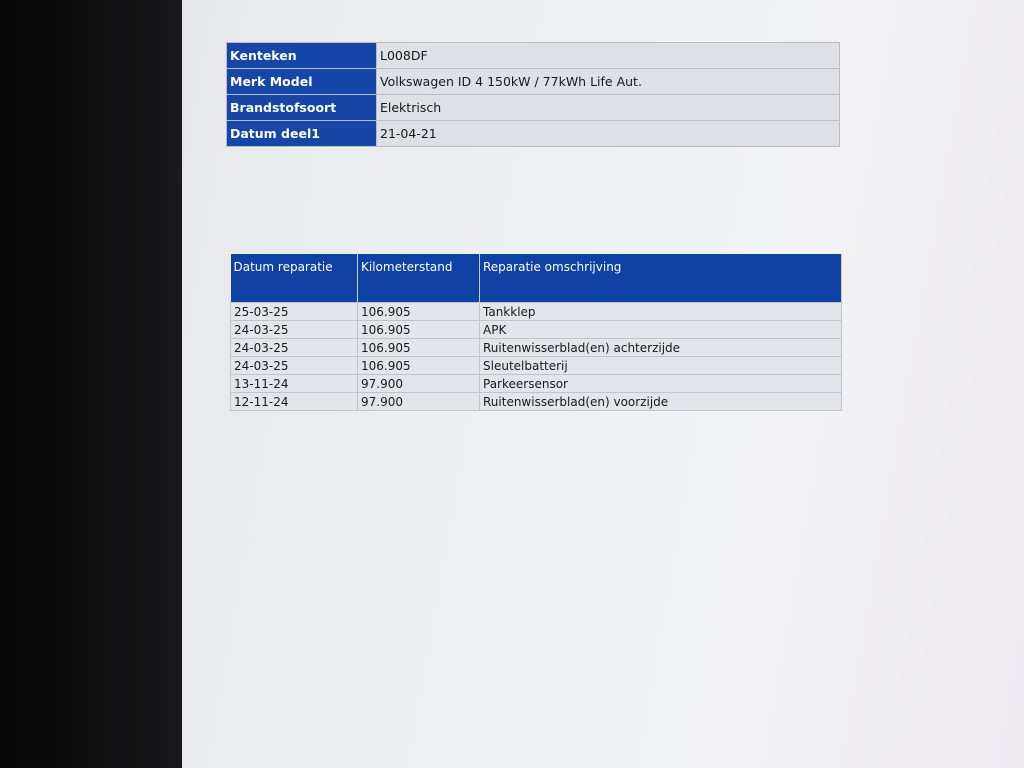  Describe the element at coordinates (301, 81) in the screenshot. I see `info-label: Merk Model` at that location.